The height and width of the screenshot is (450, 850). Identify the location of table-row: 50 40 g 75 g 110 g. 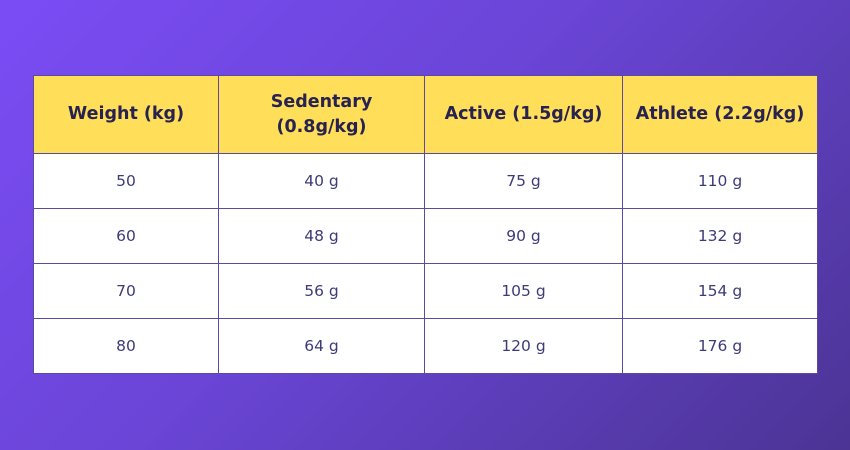
(425, 181).